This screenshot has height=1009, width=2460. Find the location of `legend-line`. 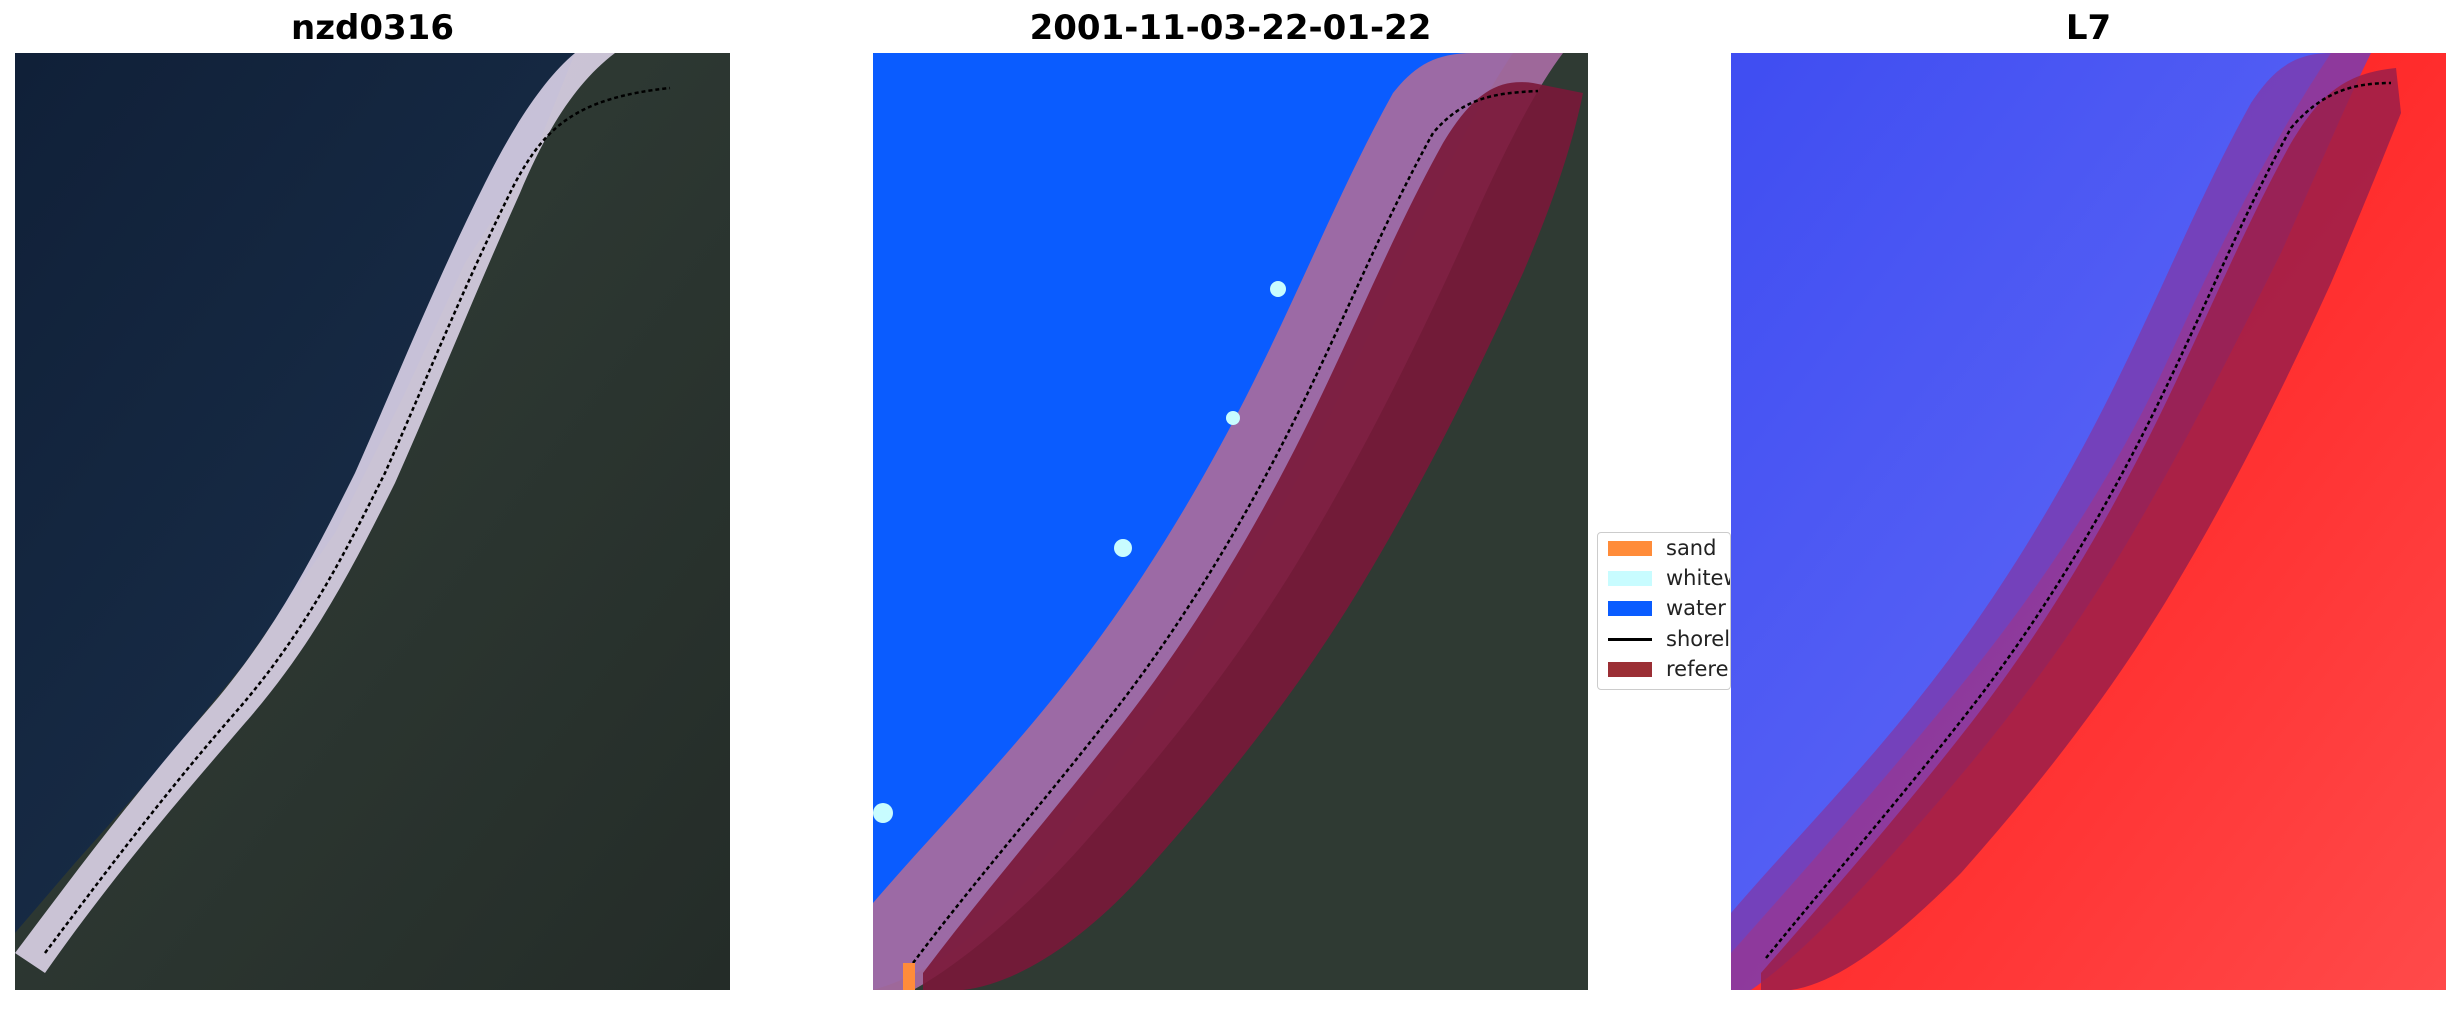

legend-line is located at coordinates (1630, 639).